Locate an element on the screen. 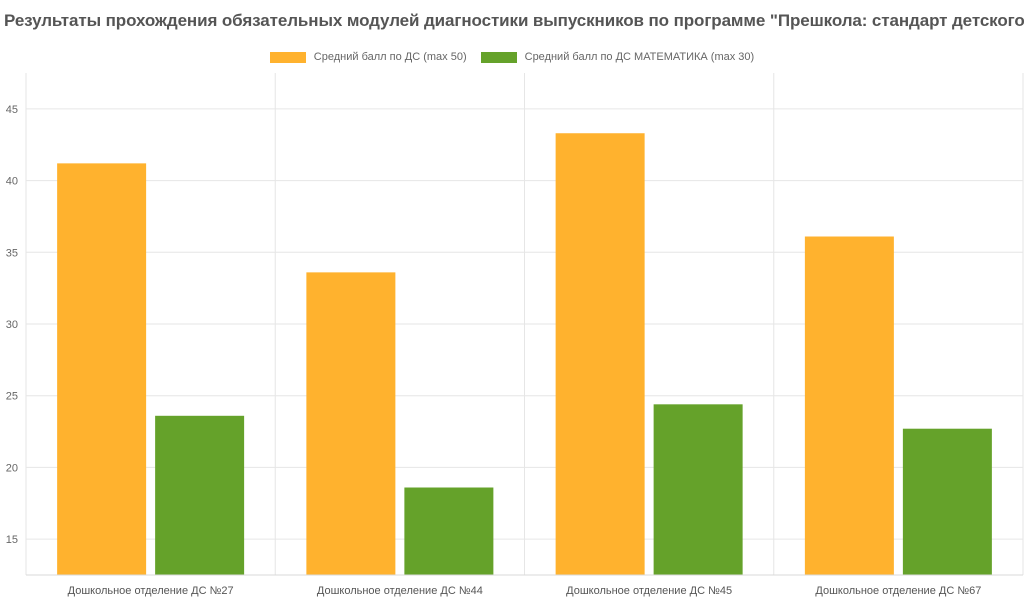 This screenshot has height=602, width=1024. y-tick-label: 35 is located at coordinates (12, 253).